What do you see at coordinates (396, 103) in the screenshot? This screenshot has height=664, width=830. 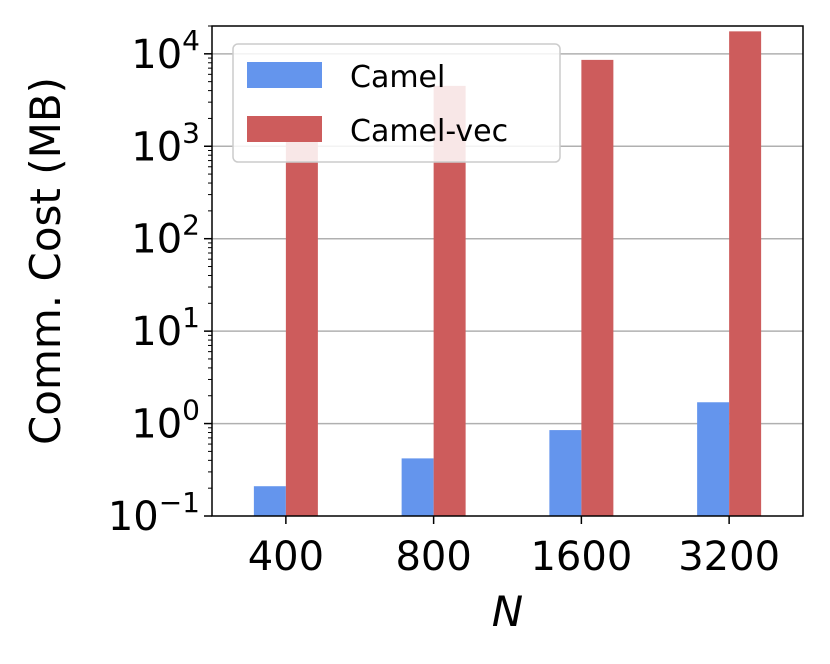 I see `legend: Camel Camel-vec` at bounding box center [396, 103].